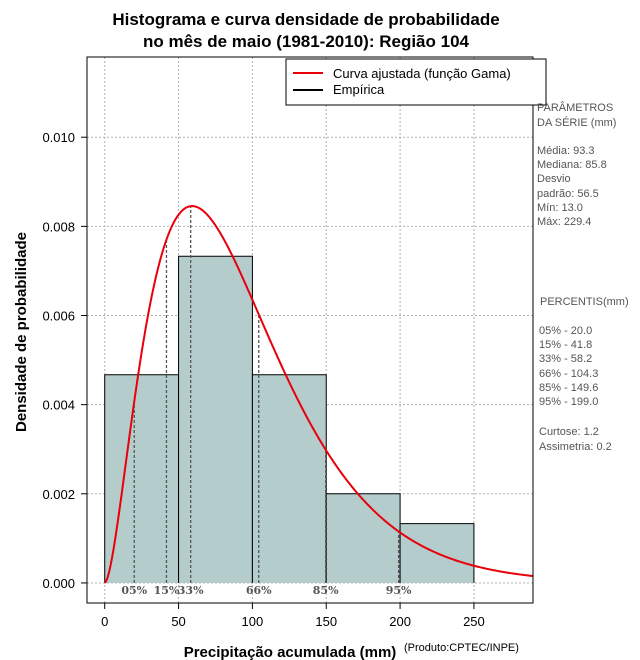  I want to click on y-tick-label: 0.010, so click(58, 137).